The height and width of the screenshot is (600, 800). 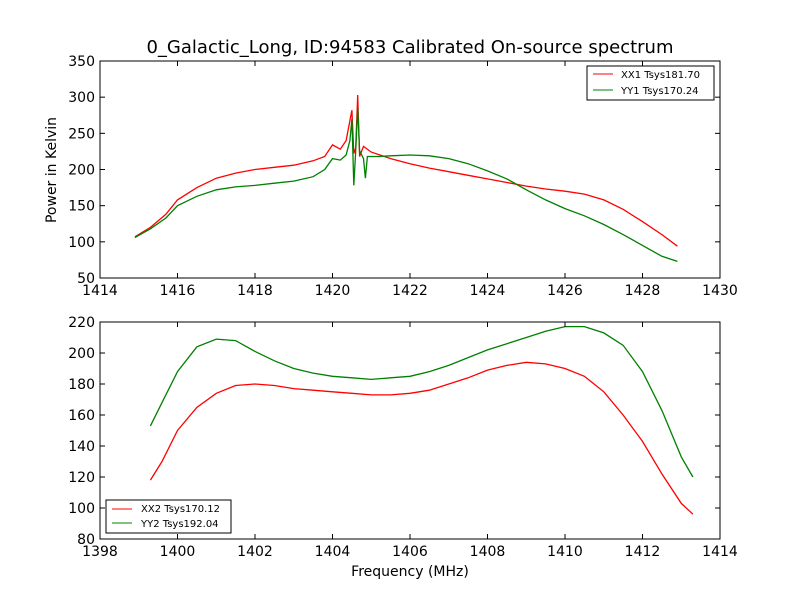 What do you see at coordinates (659, 91) in the screenshot?
I see `legend-label-yy1: YY1 Tsys170.24` at bounding box center [659, 91].